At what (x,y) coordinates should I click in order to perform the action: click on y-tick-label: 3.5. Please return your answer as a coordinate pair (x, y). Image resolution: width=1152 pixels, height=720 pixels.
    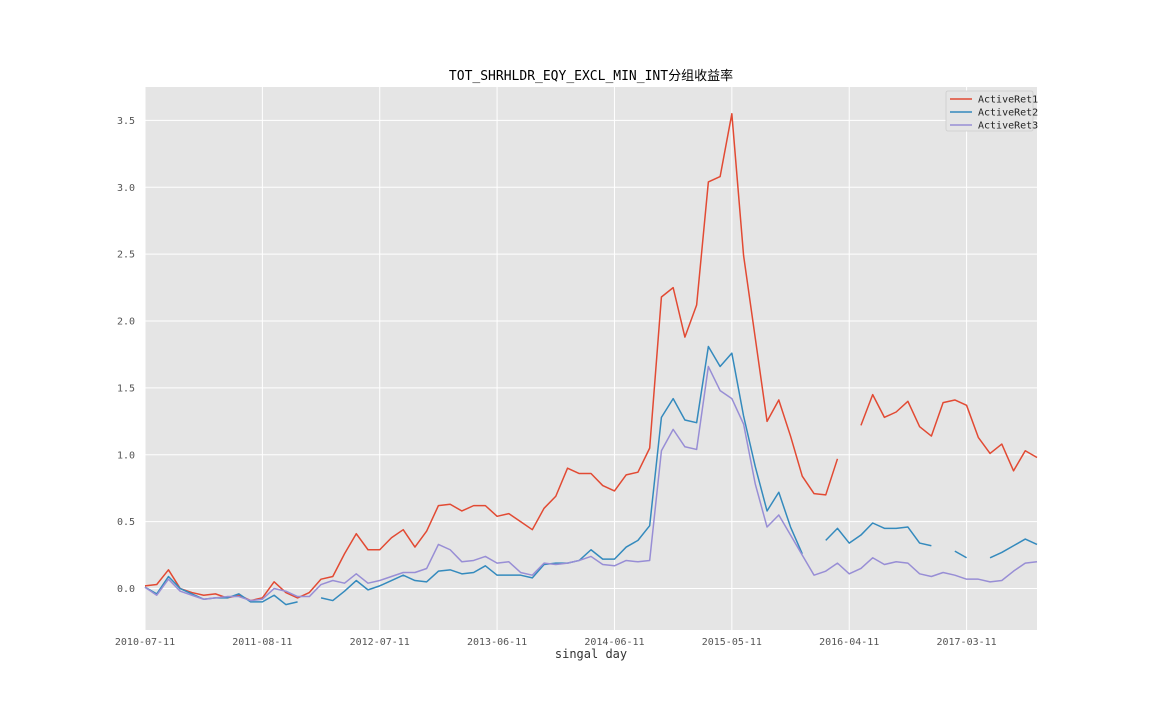
    Looking at the image, I should click on (126, 121).